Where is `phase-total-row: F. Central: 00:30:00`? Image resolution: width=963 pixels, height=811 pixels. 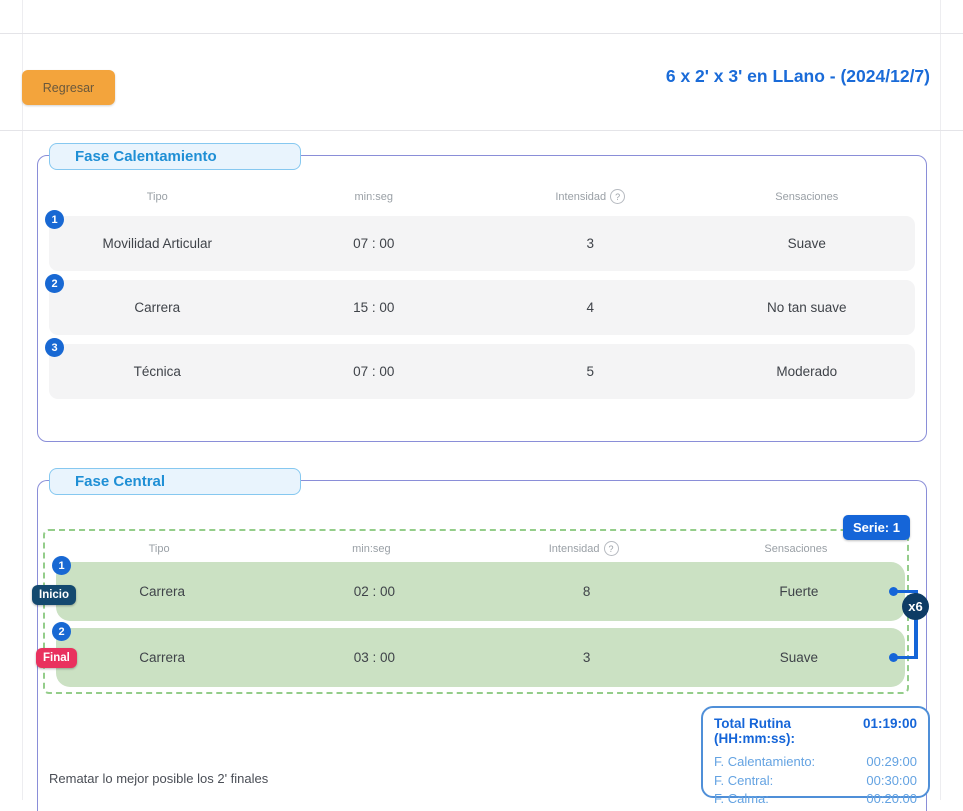
phase-total-row: F. Central: 00:30:00 is located at coordinates (815, 781).